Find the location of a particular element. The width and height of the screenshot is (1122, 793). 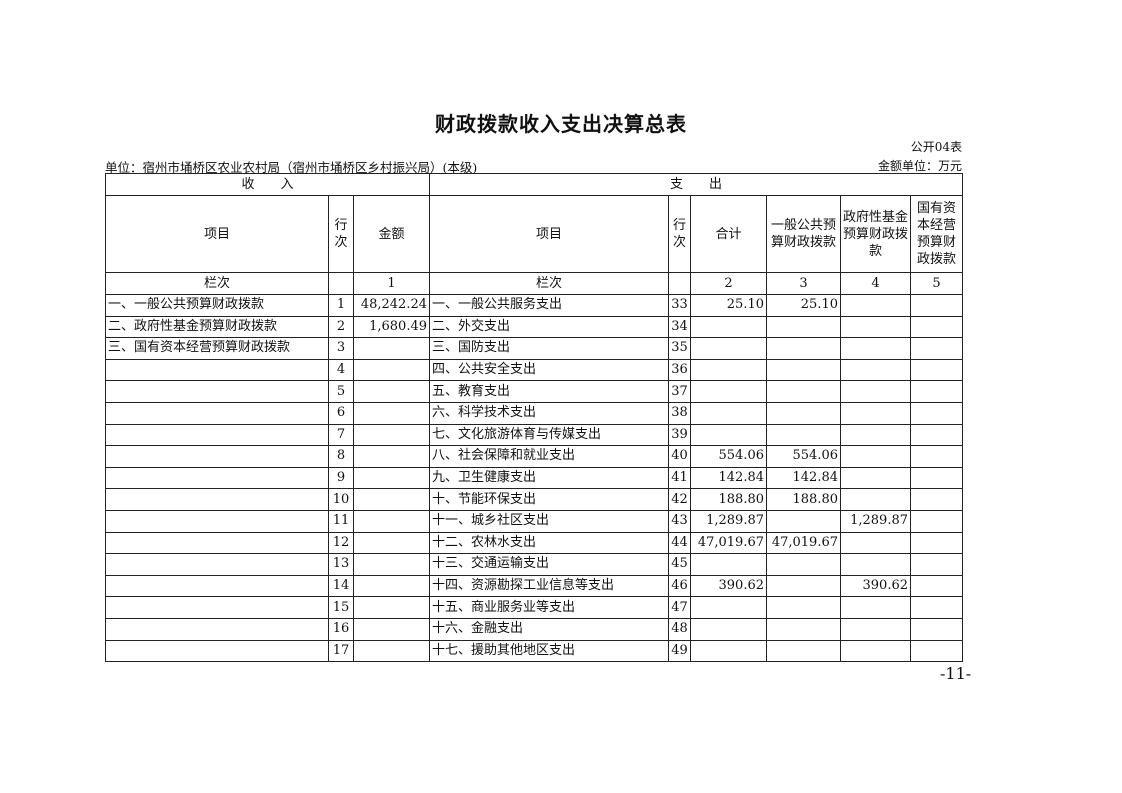

col-3: 3 is located at coordinates (803, 283).